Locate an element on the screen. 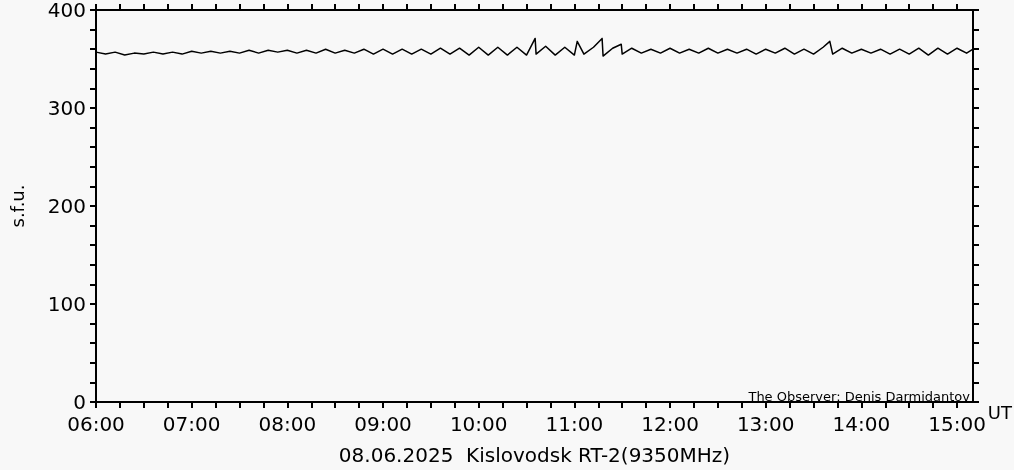  x-tick-label: 06:00 is located at coordinates (96, 424).